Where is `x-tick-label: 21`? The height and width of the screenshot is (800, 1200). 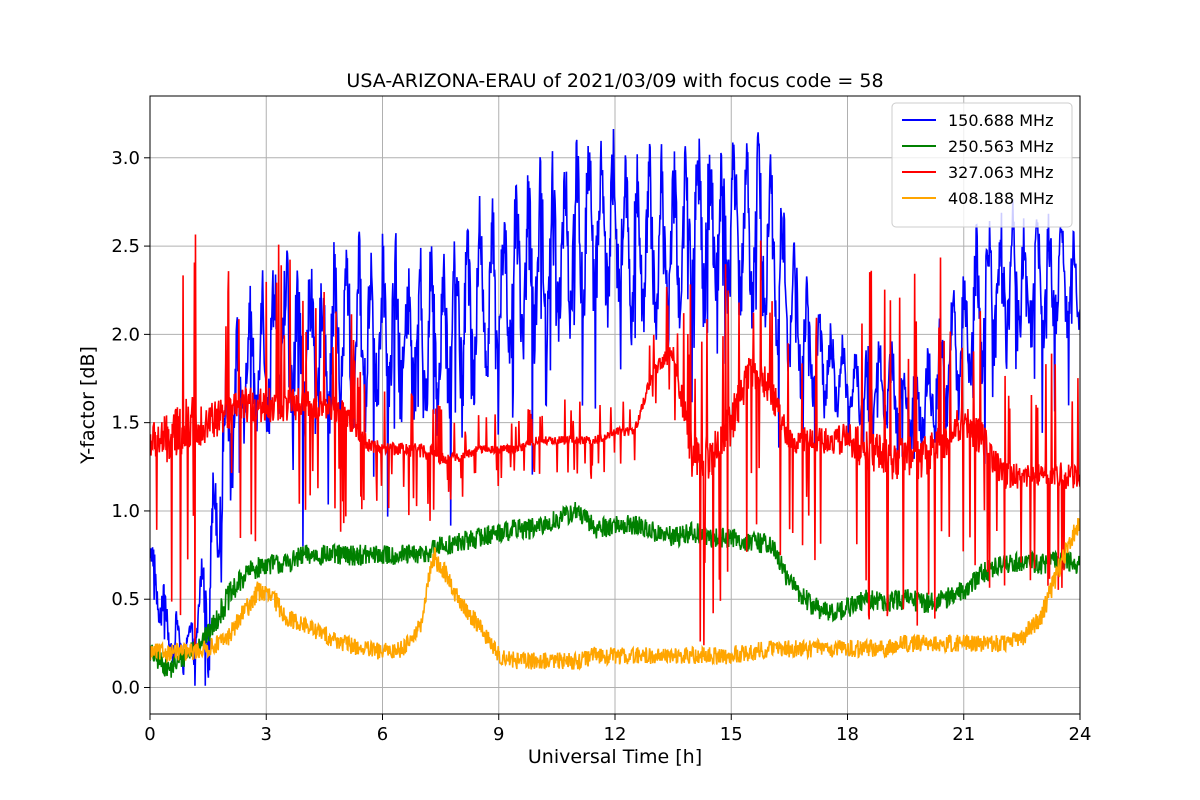 x-tick-label: 21 is located at coordinates (963, 734).